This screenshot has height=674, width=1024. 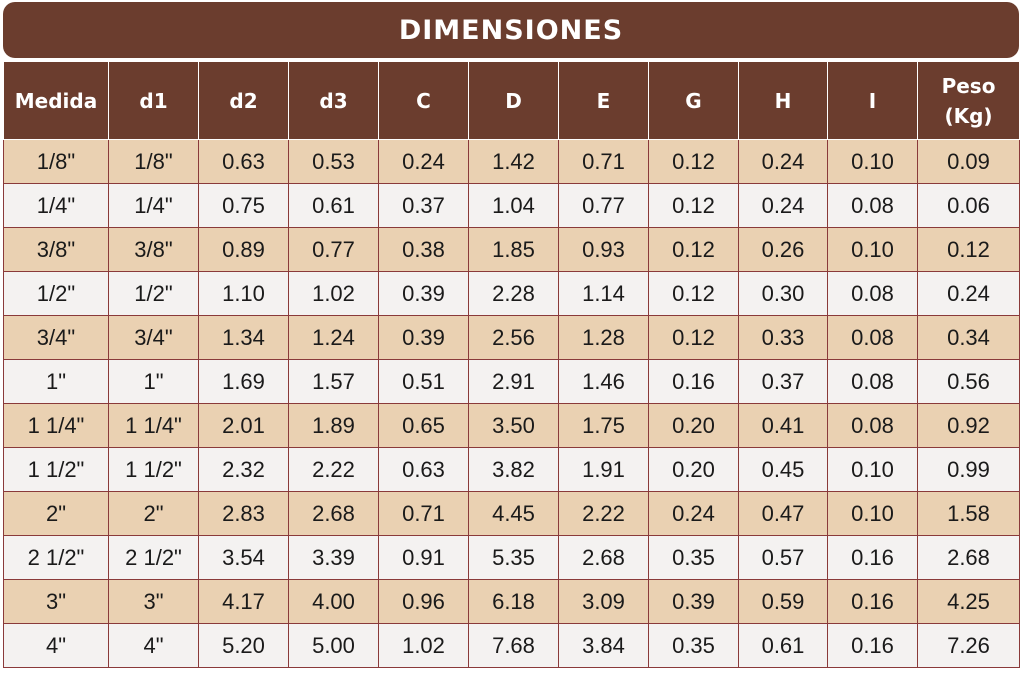 I want to click on cell-c: 0.37, so click(x=423, y=205).